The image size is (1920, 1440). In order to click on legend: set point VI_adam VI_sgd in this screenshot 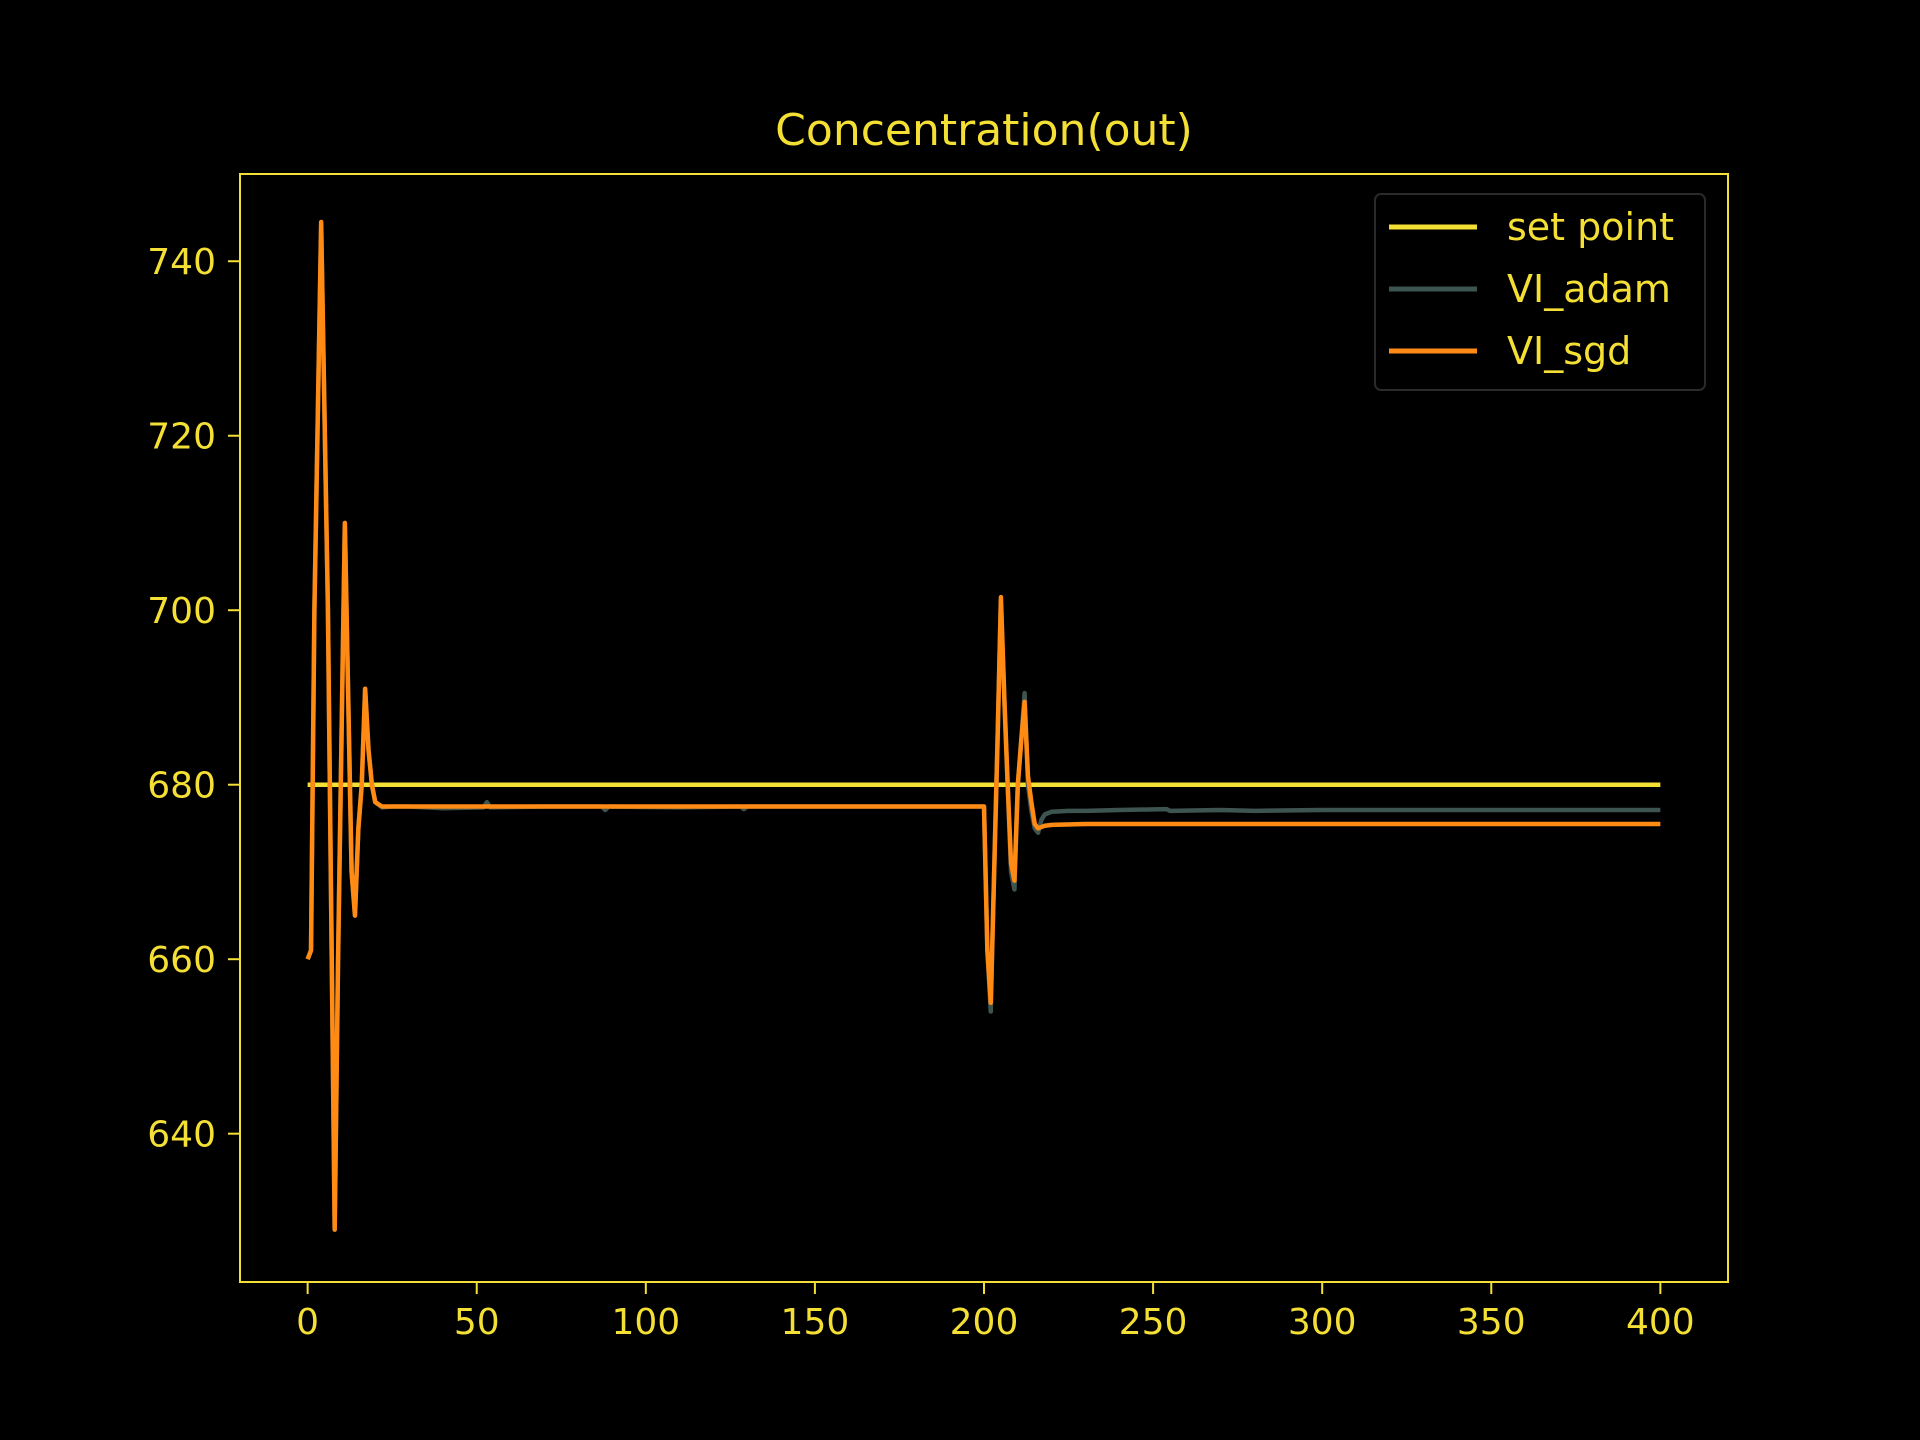, I will do `click(1540, 292)`.